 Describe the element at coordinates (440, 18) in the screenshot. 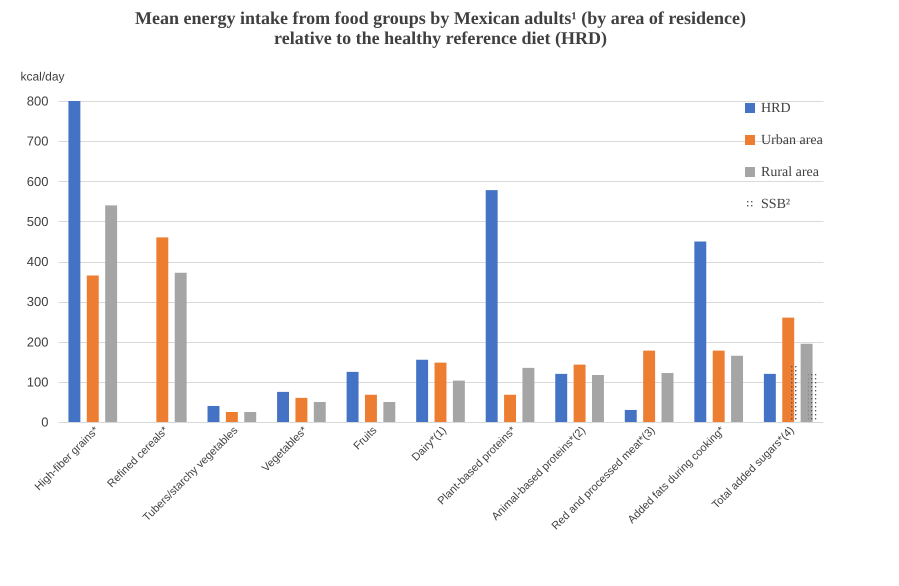

I see `text: Mean energy intake from food groups by Mexican adults¹ (by area of residence)` at that location.